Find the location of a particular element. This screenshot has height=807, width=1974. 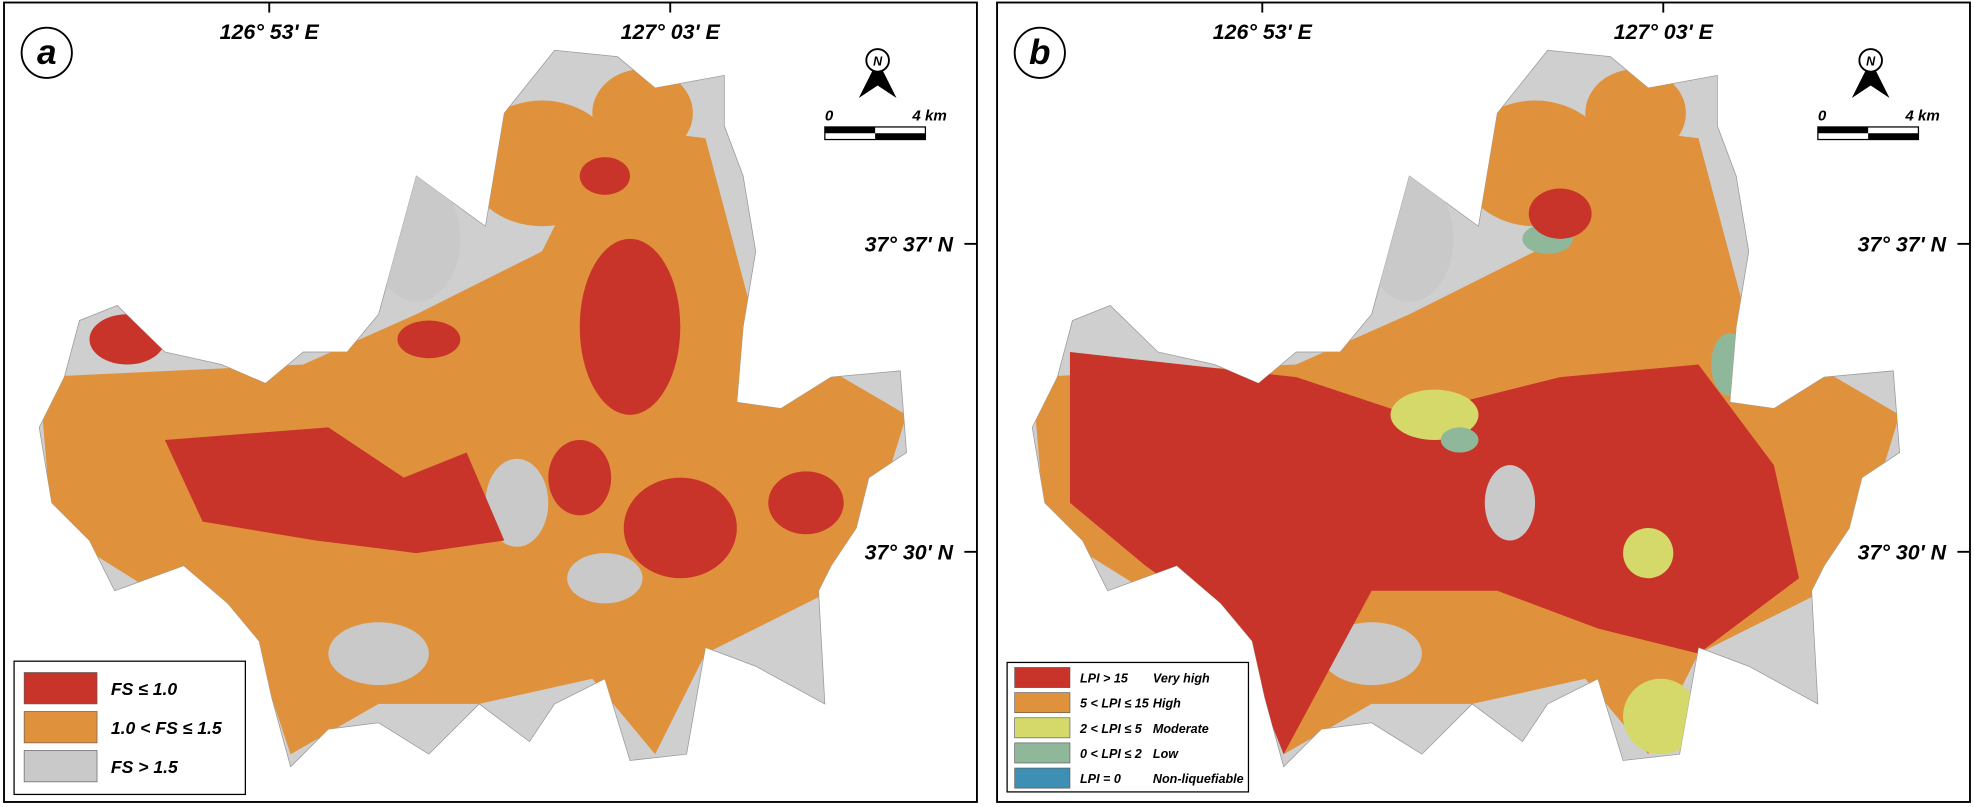

legend-class: Moderate is located at coordinates (1181, 729).